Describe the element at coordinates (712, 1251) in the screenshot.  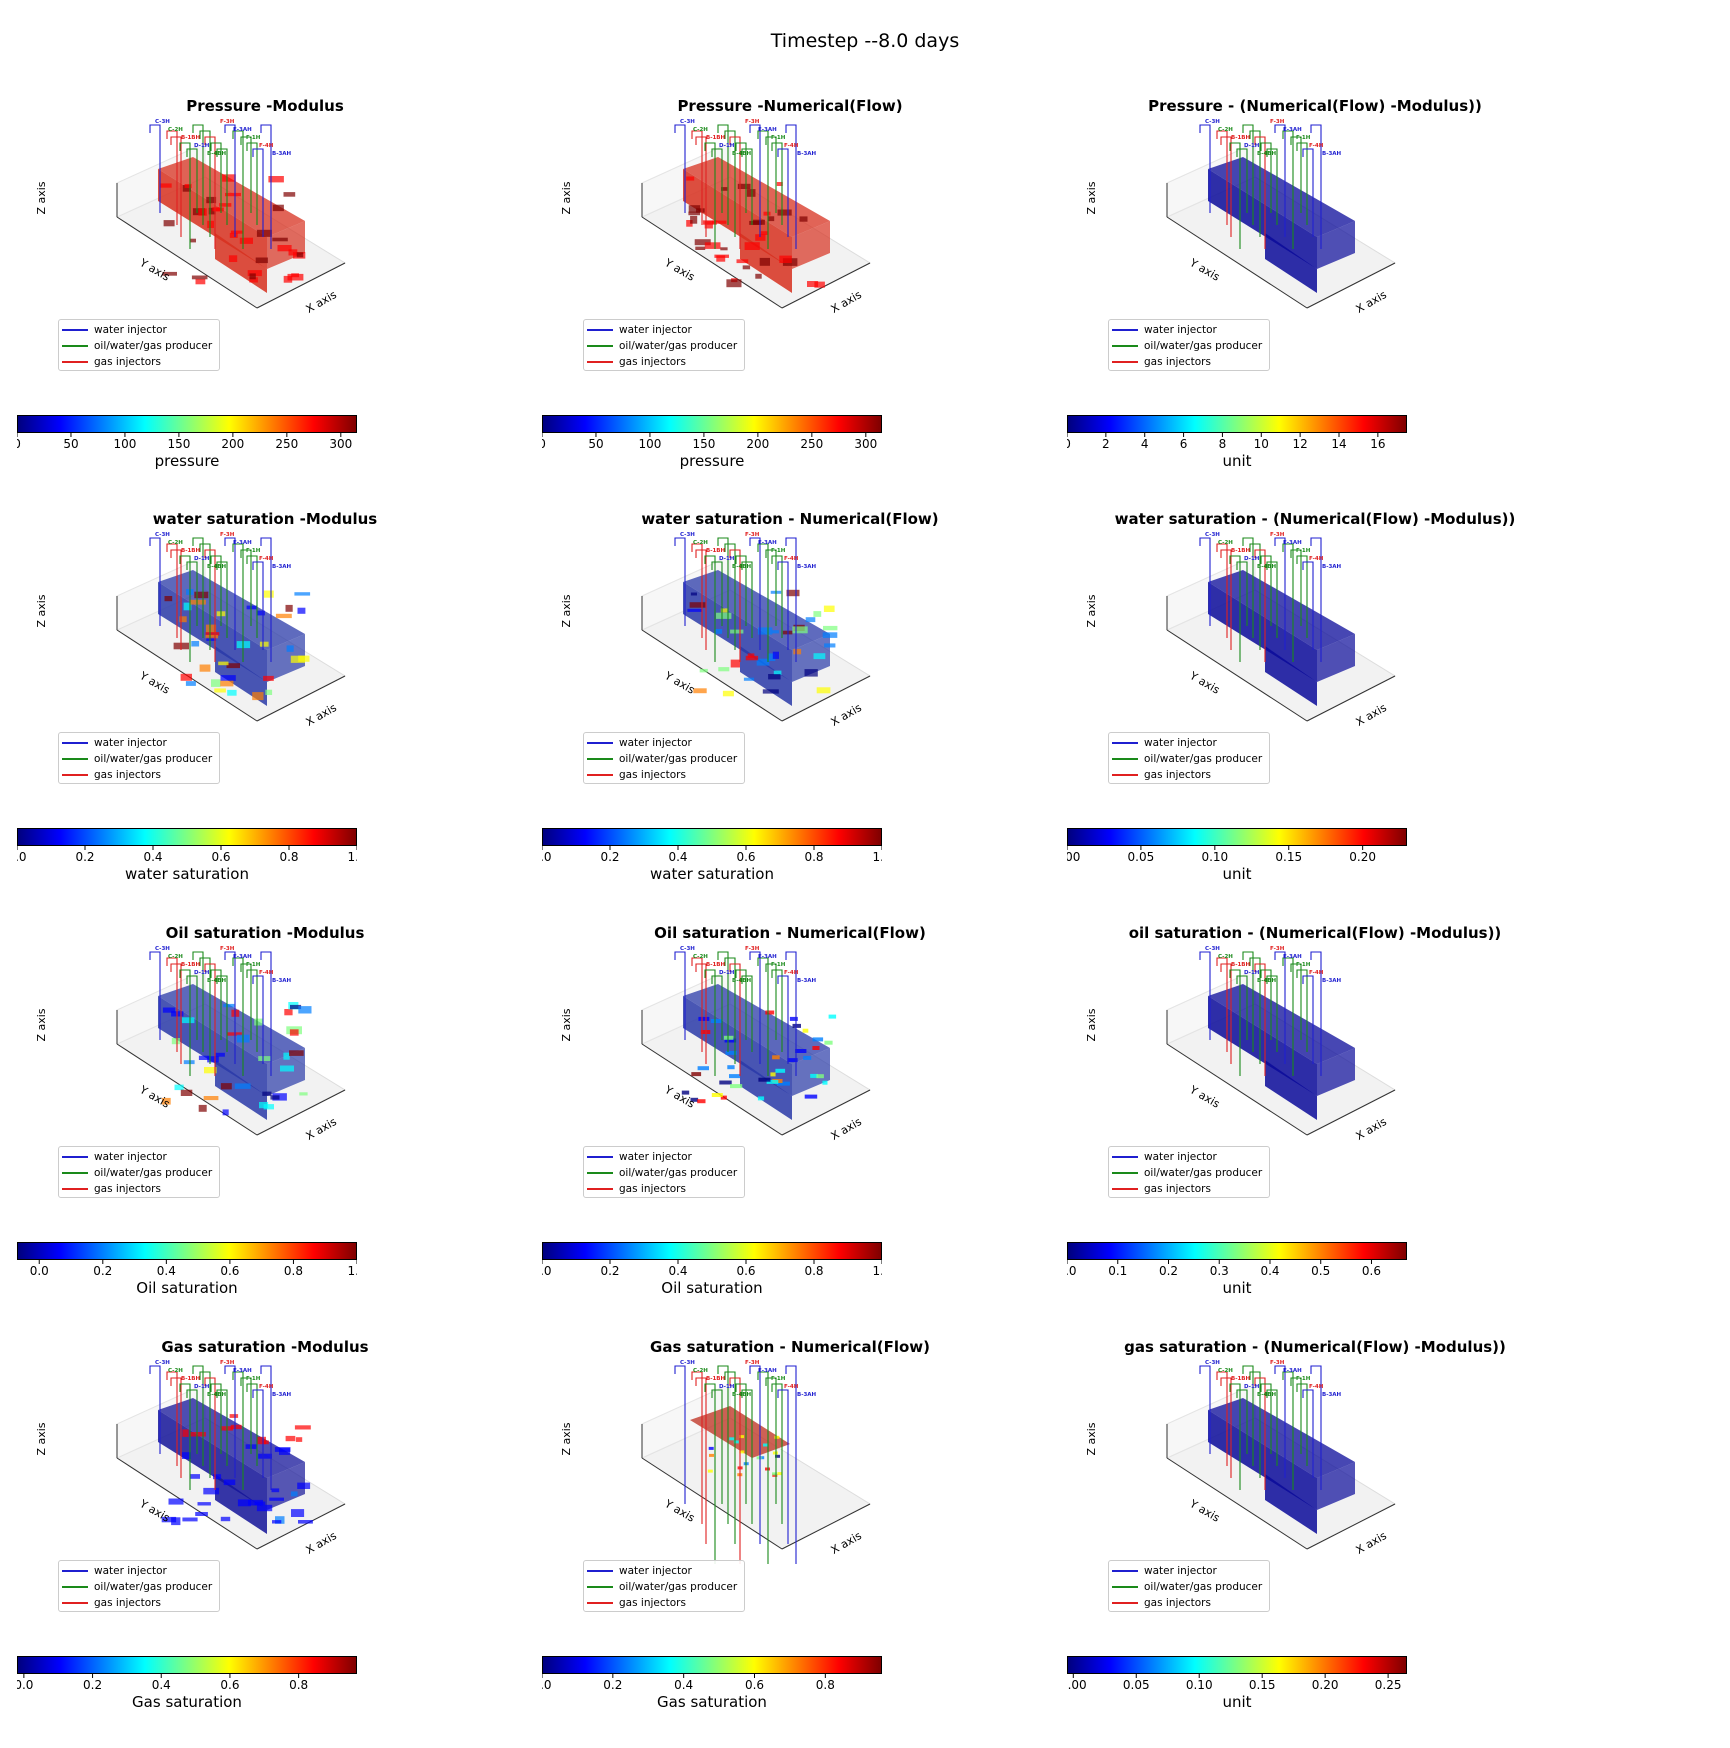
I see `colorbar-gradient` at that location.